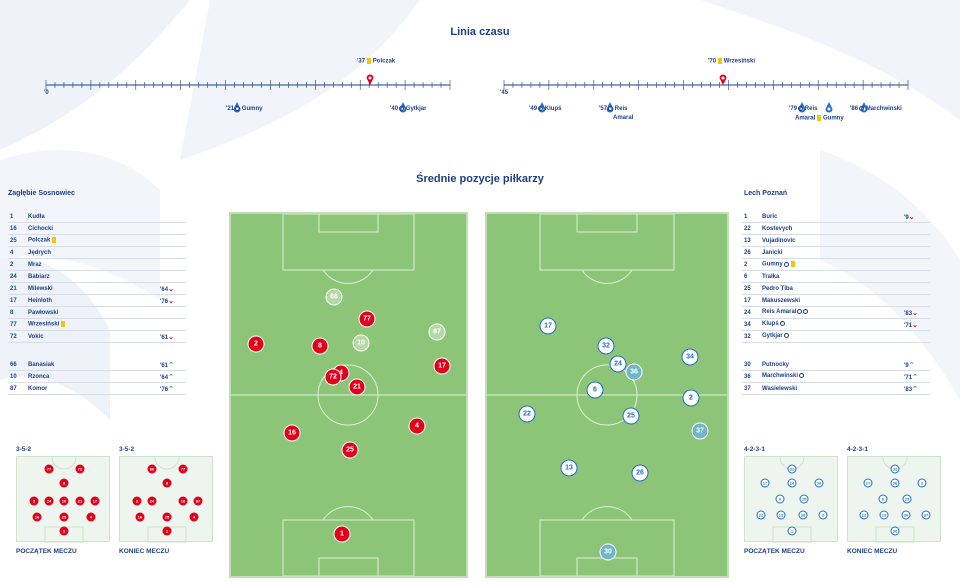  I want to click on player-marker: 34, so click(690, 357).